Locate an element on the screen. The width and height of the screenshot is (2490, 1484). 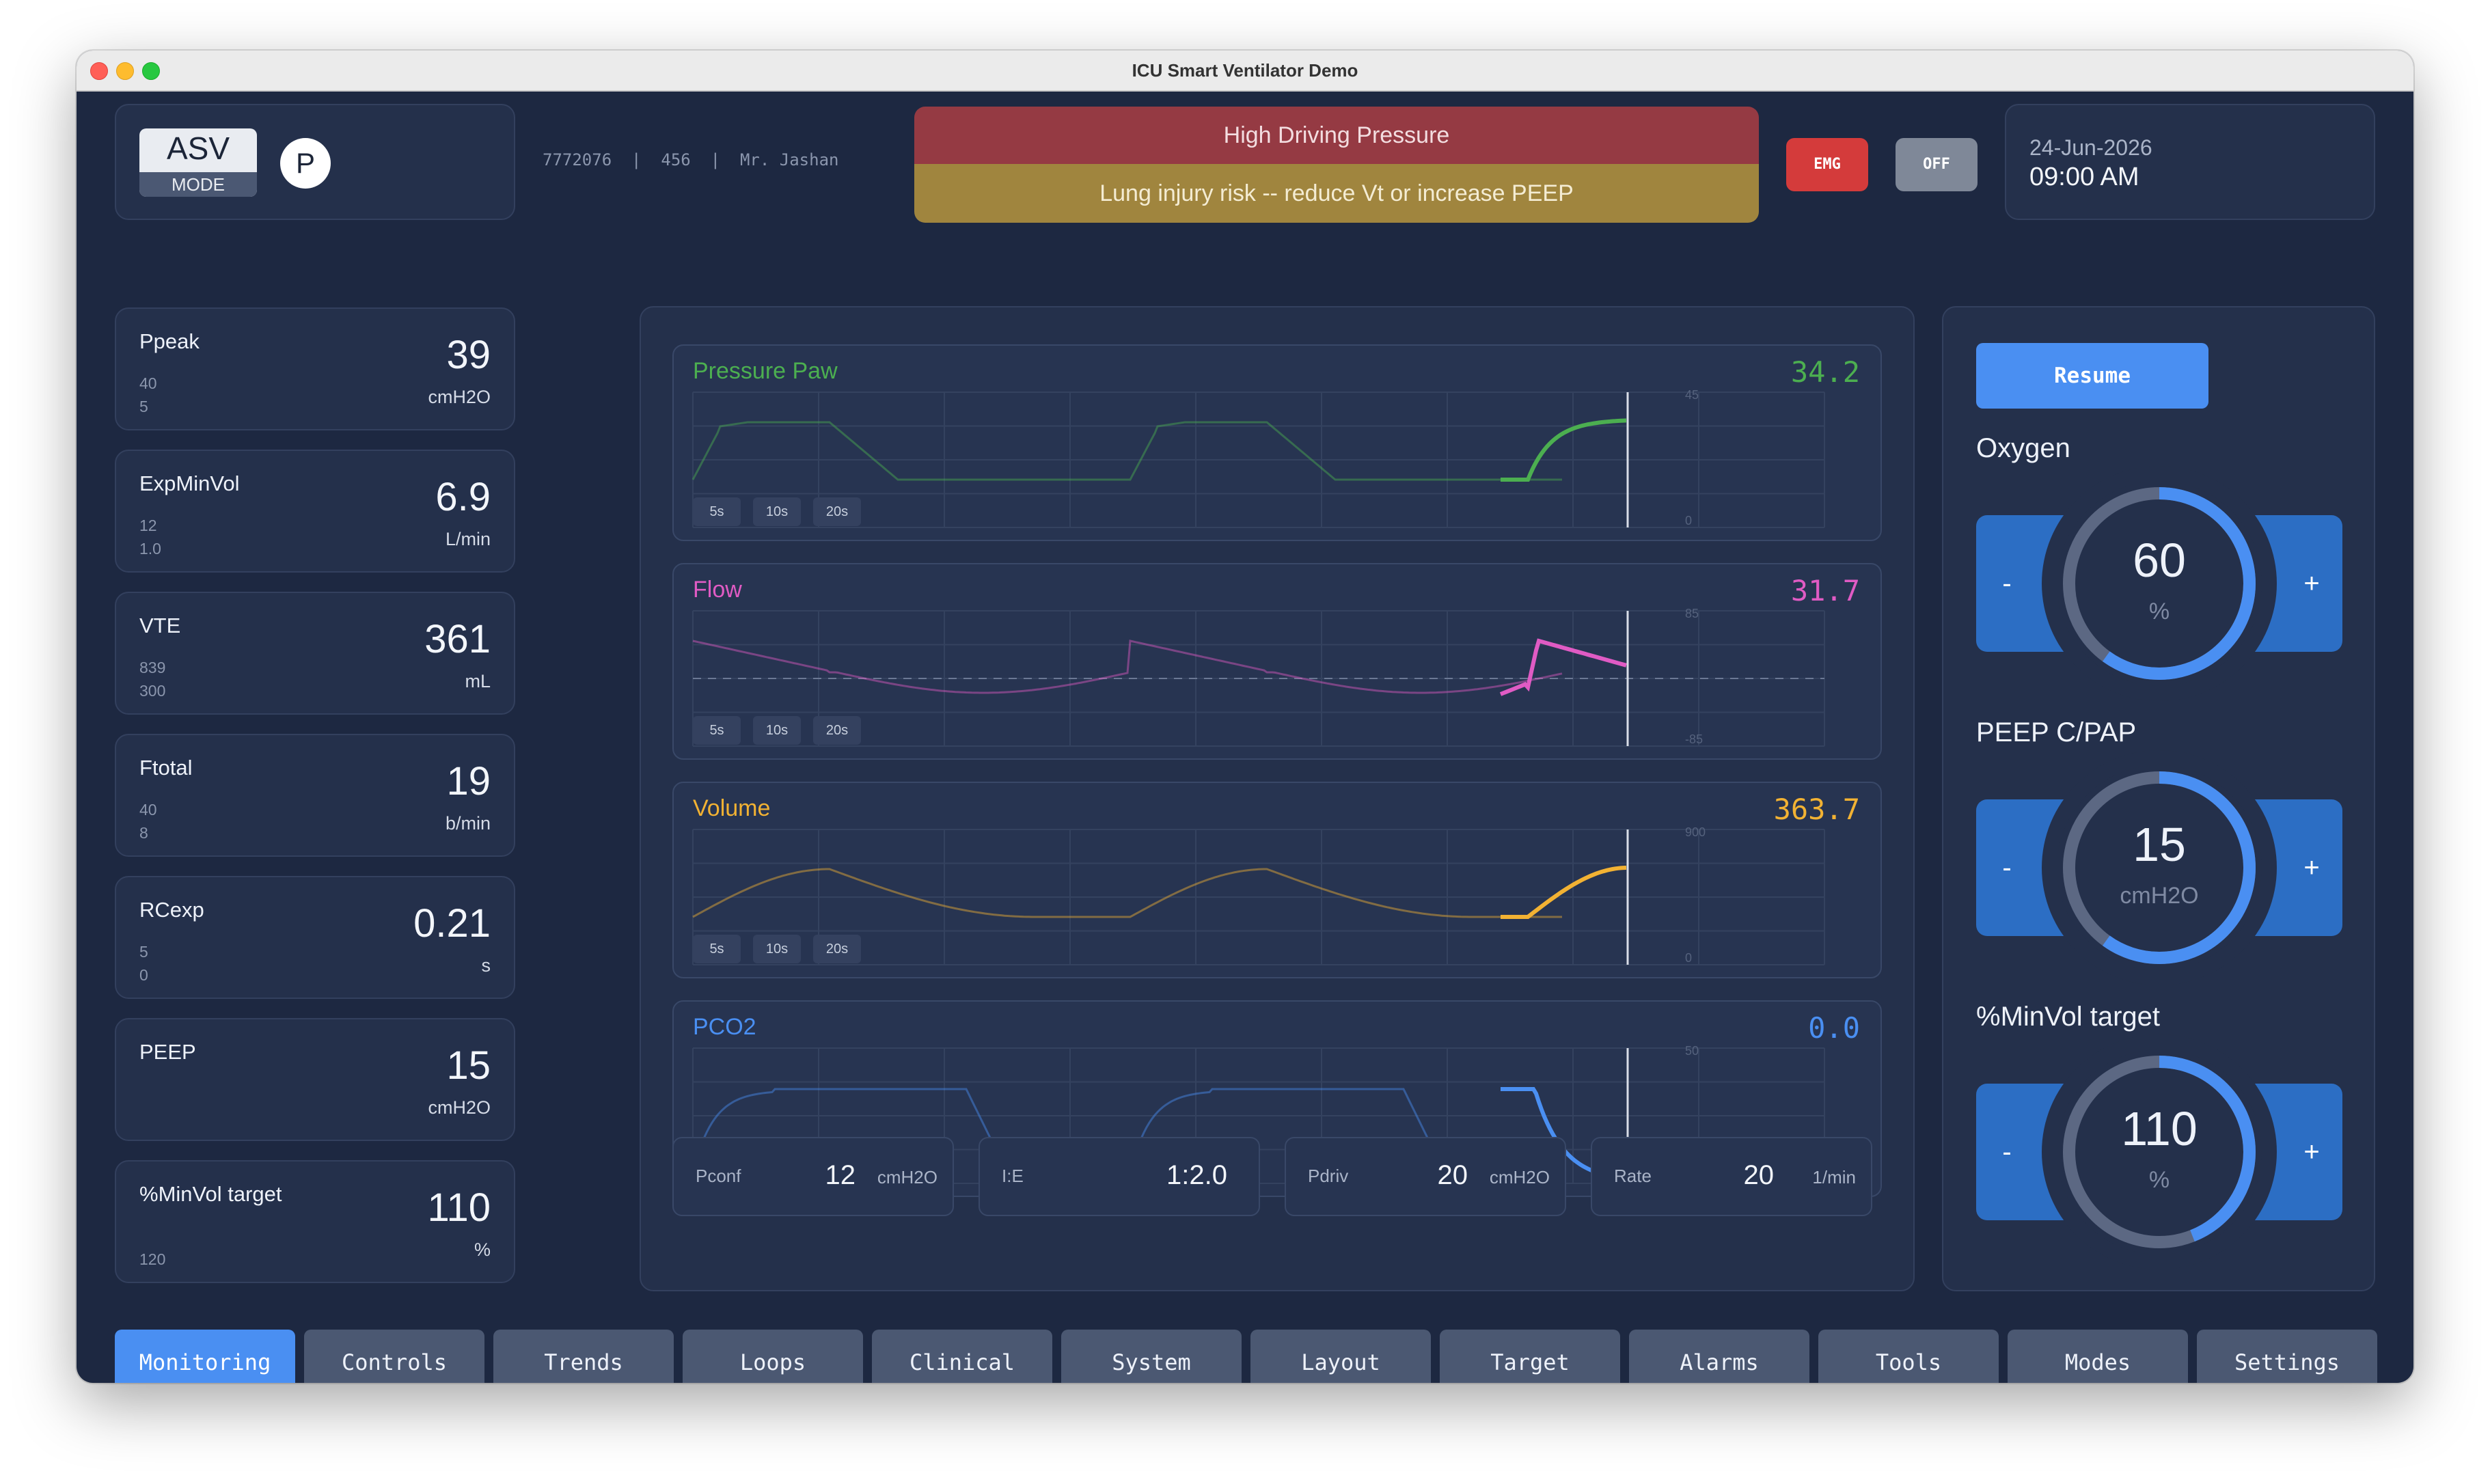
metric-low-limit: 5 is located at coordinates (143, 407).